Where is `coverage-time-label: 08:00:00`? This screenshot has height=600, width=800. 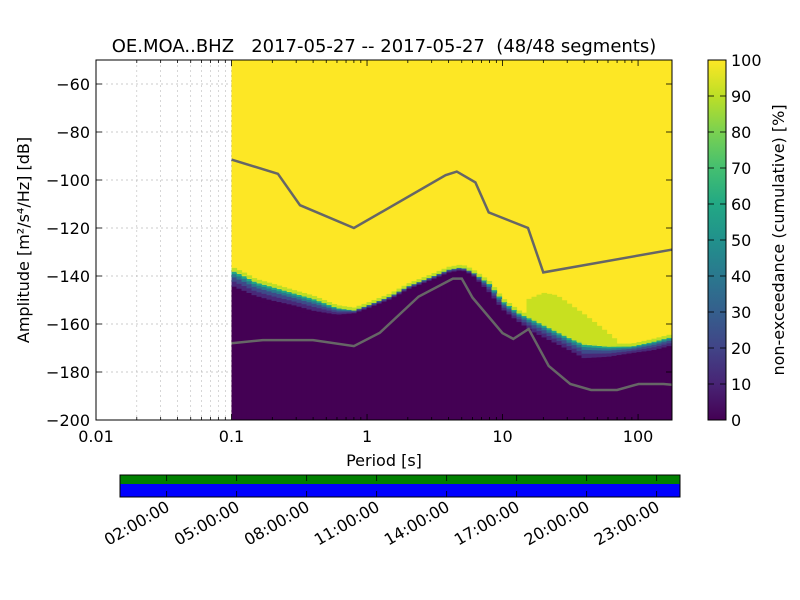
coverage-time-label: 08:00:00 is located at coordinates (277, 523).